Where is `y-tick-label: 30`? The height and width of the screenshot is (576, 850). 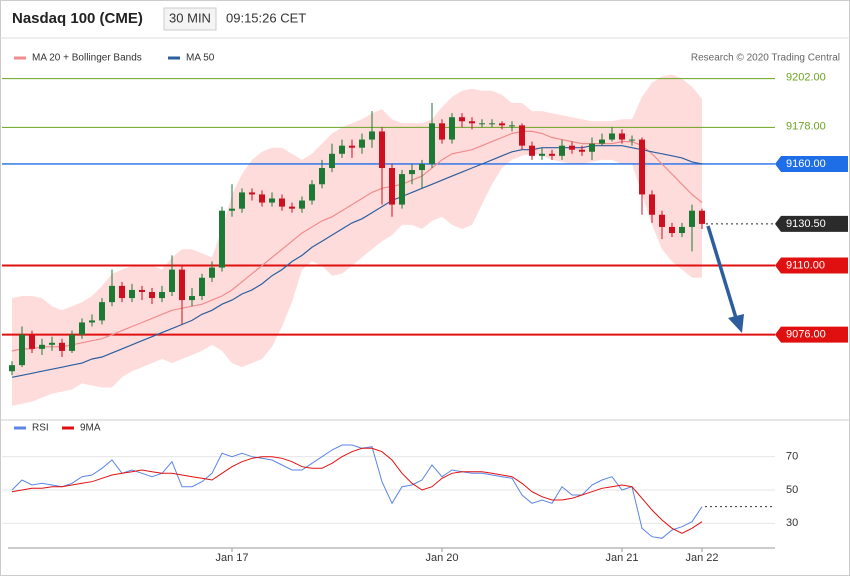 y-tick-label: 30 is located at coordinates (792, 523).